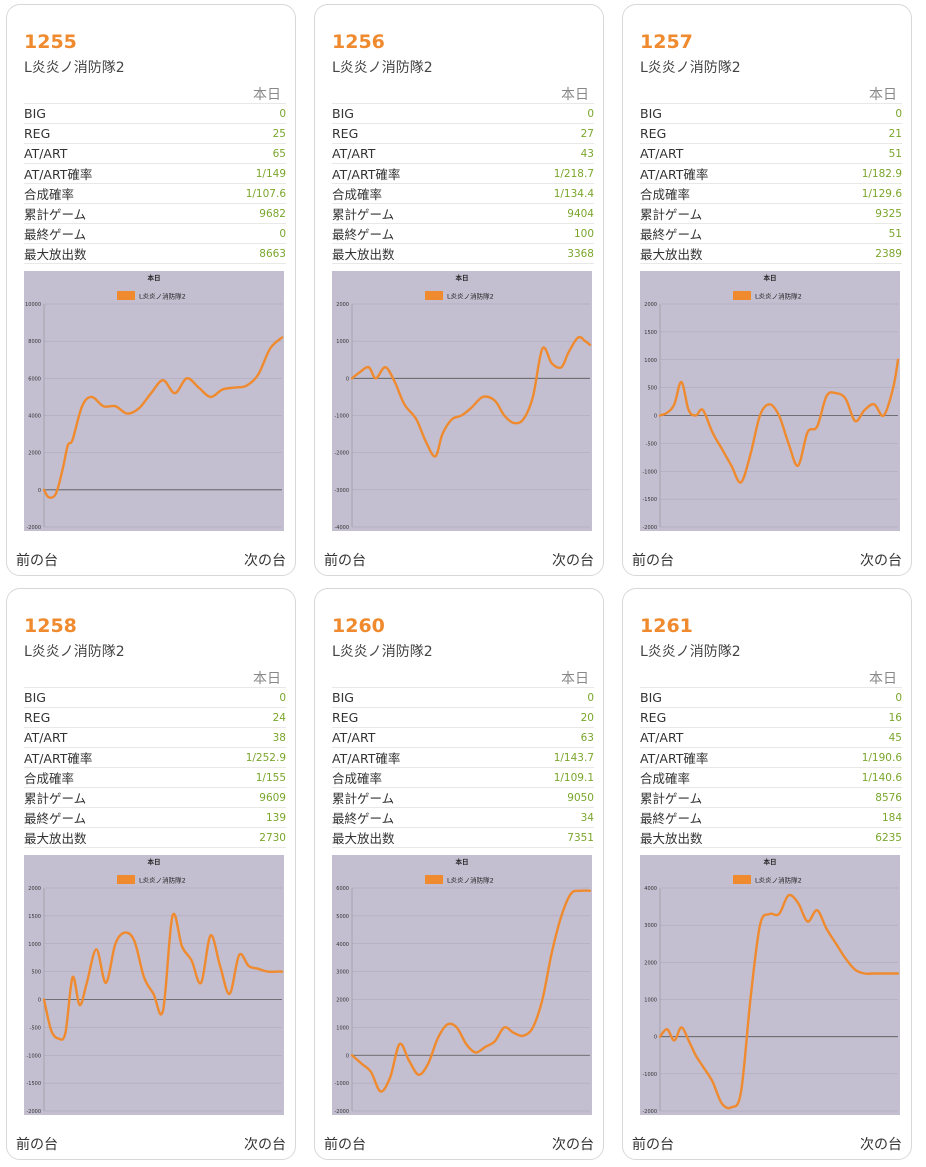  What do you see at coordinates (895, 133) in the screenshot?
I see `stat-value: 21` at bounding box center [895, 133].